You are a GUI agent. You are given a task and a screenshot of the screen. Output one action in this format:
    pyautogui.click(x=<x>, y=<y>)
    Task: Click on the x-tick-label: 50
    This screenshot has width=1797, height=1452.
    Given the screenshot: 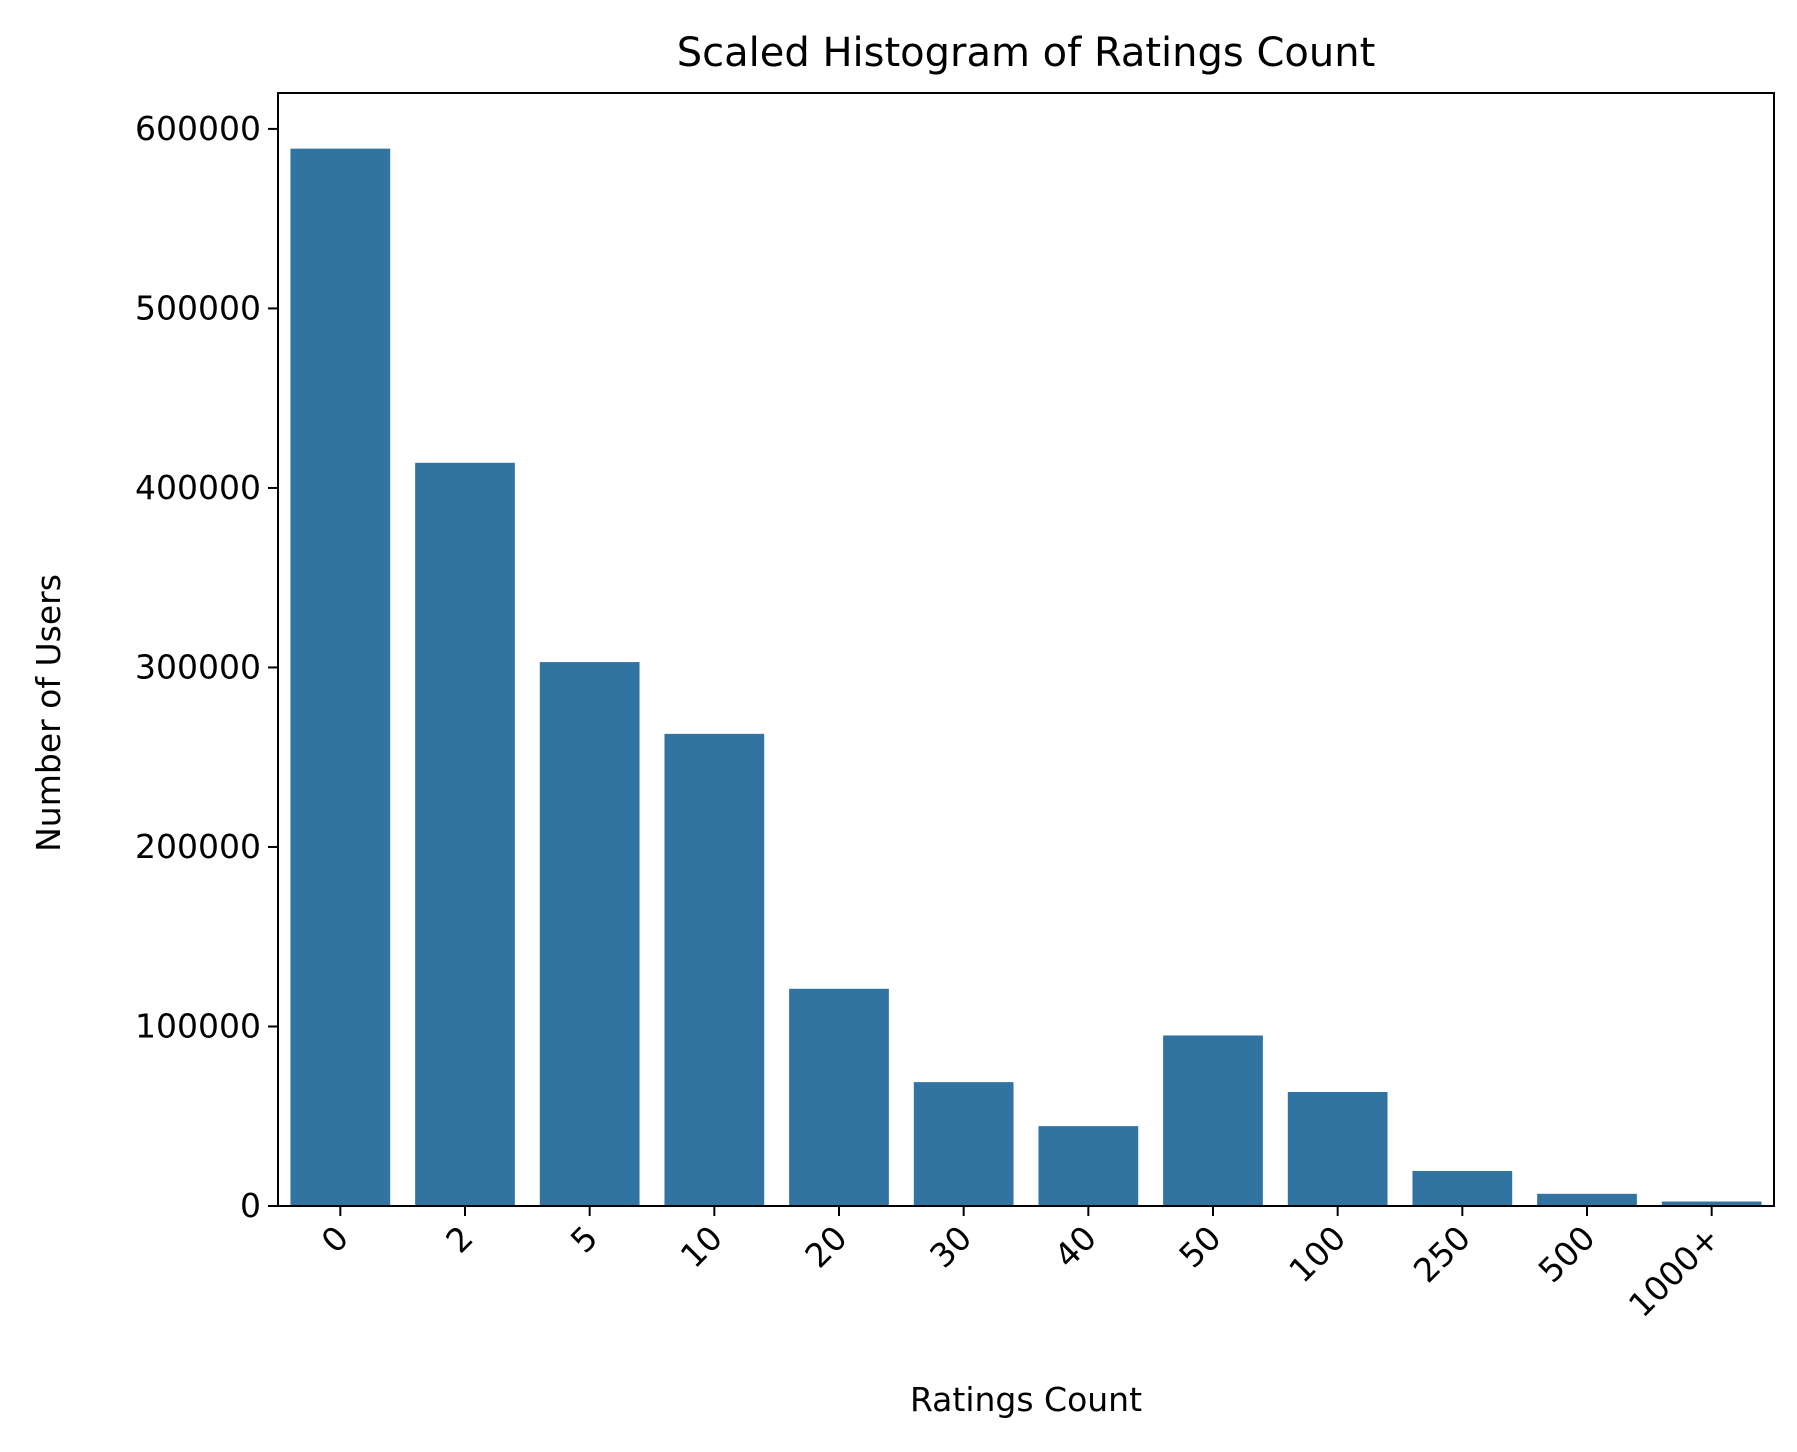 What is the action you would take?
    pyautogui.click(x=1199, y=1246)
    